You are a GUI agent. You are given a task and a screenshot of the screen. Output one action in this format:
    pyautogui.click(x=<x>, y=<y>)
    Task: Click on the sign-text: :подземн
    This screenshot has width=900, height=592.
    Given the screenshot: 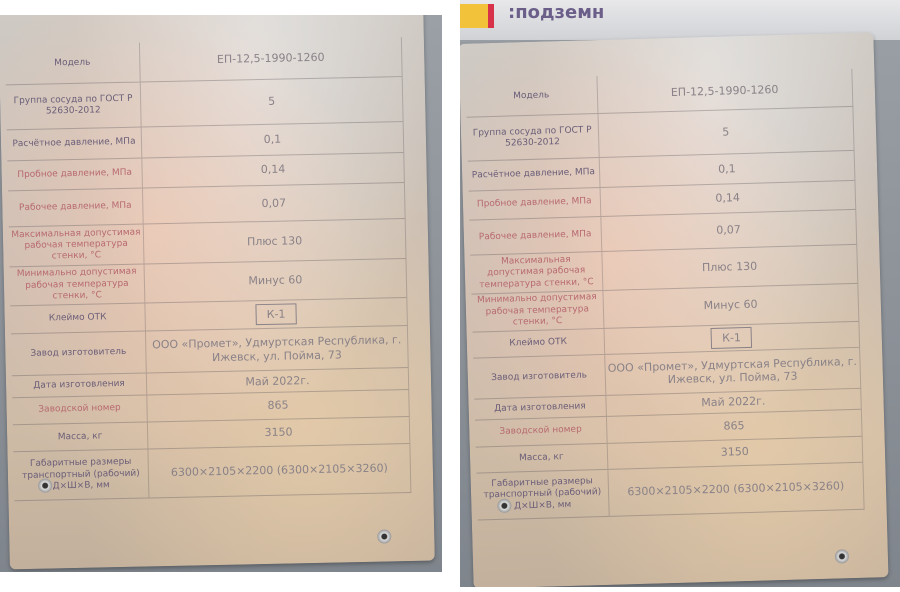 What is the action you would take?
    pyautogui.click(x=556, y=12)
    